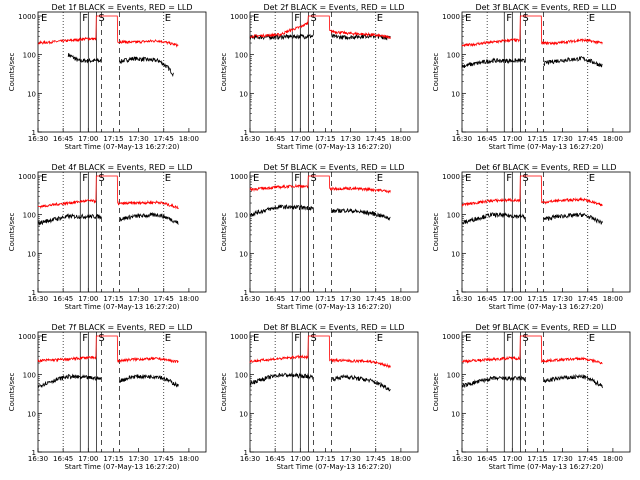  Describe the element at coordinates (121, 167) in the screenshot. I see `panel-title: Det 4f BLACK = Events, RED = LLD` at that location.